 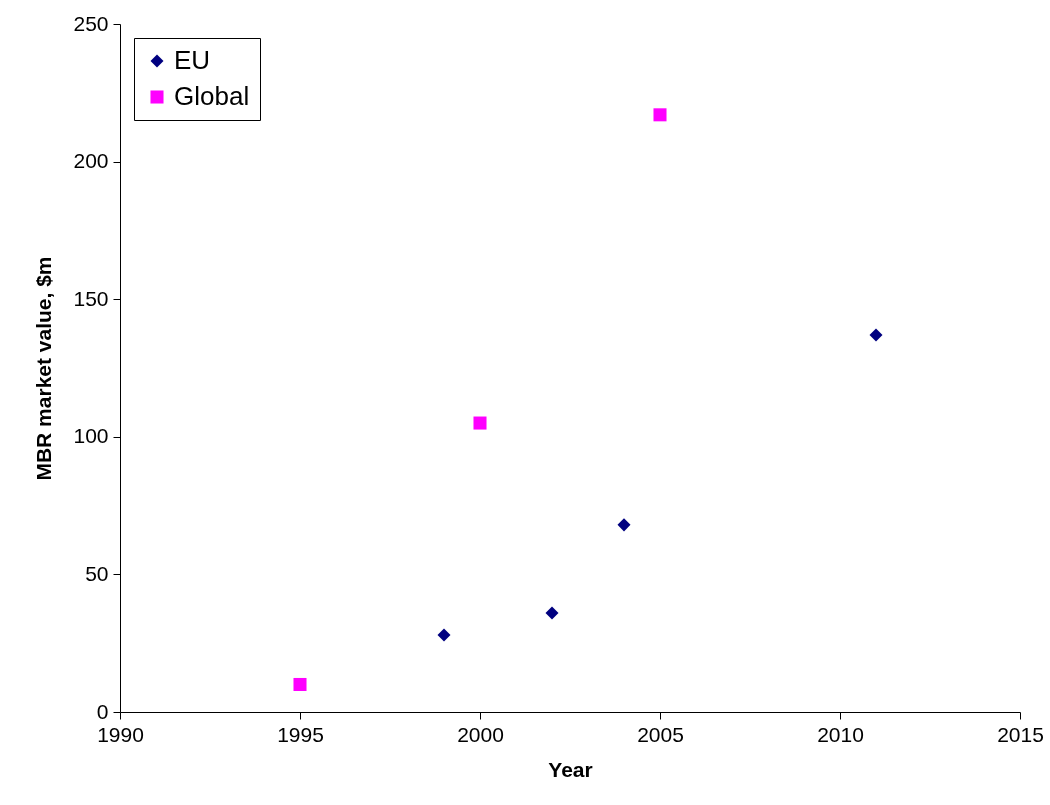 What do you see at coordinates (840, 734) in the screenshot?
I see `x-tick-label: 2010` at bounding box center [840, 734].